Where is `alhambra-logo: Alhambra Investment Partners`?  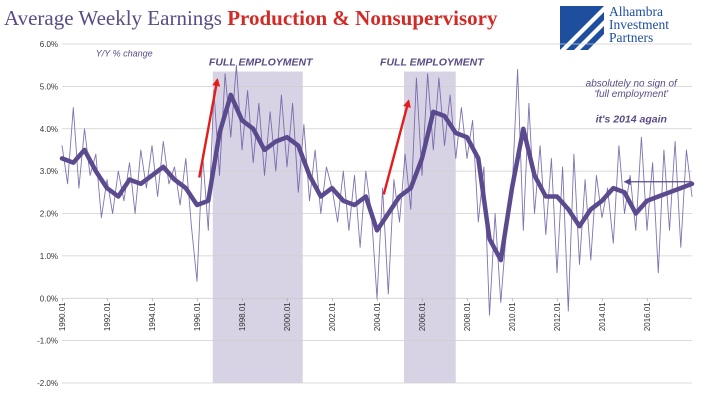 alhambra-logo: Alhambra Investment Partners is located at coordinates (631, 28).